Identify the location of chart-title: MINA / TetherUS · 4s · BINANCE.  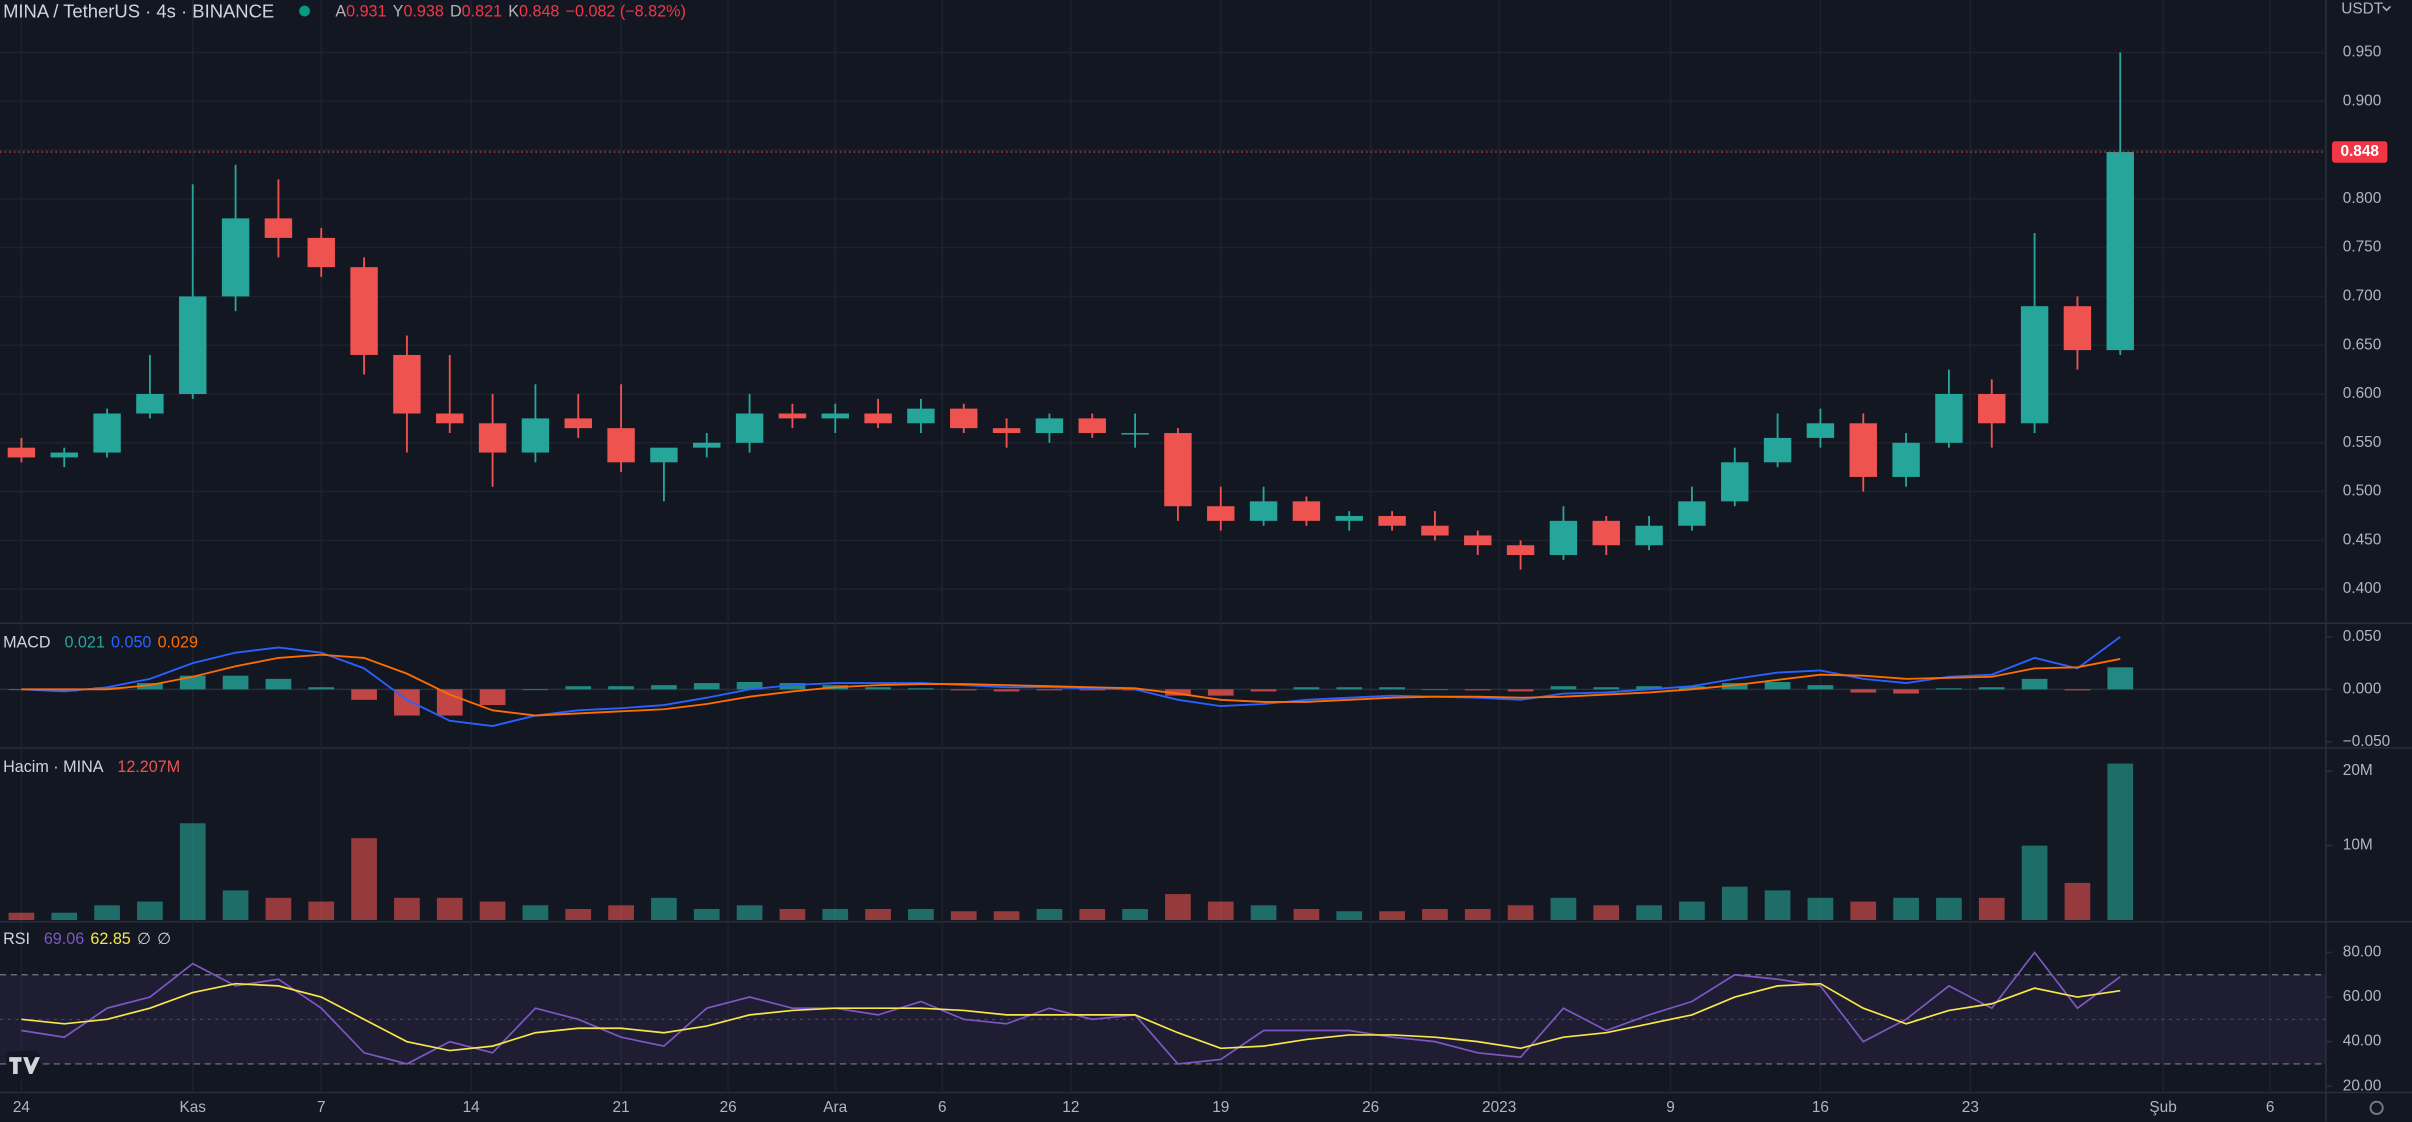
(138, 10).